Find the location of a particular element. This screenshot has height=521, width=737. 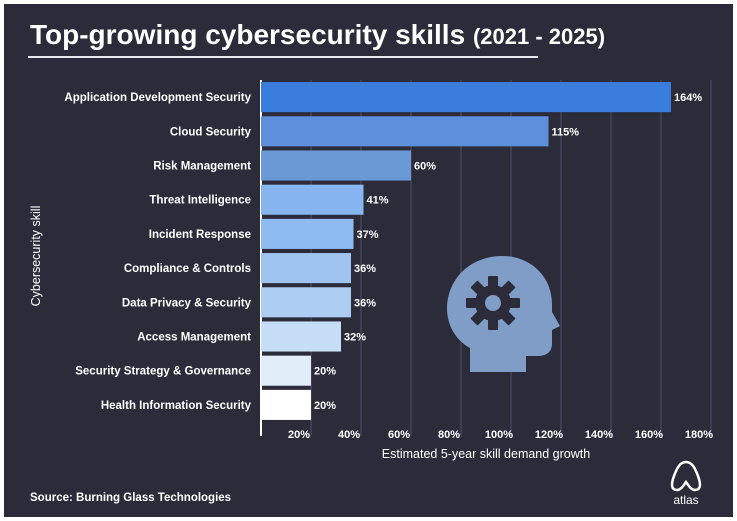

y-axis-title: Cybersecurity skill is located at coordinates (36, 256).